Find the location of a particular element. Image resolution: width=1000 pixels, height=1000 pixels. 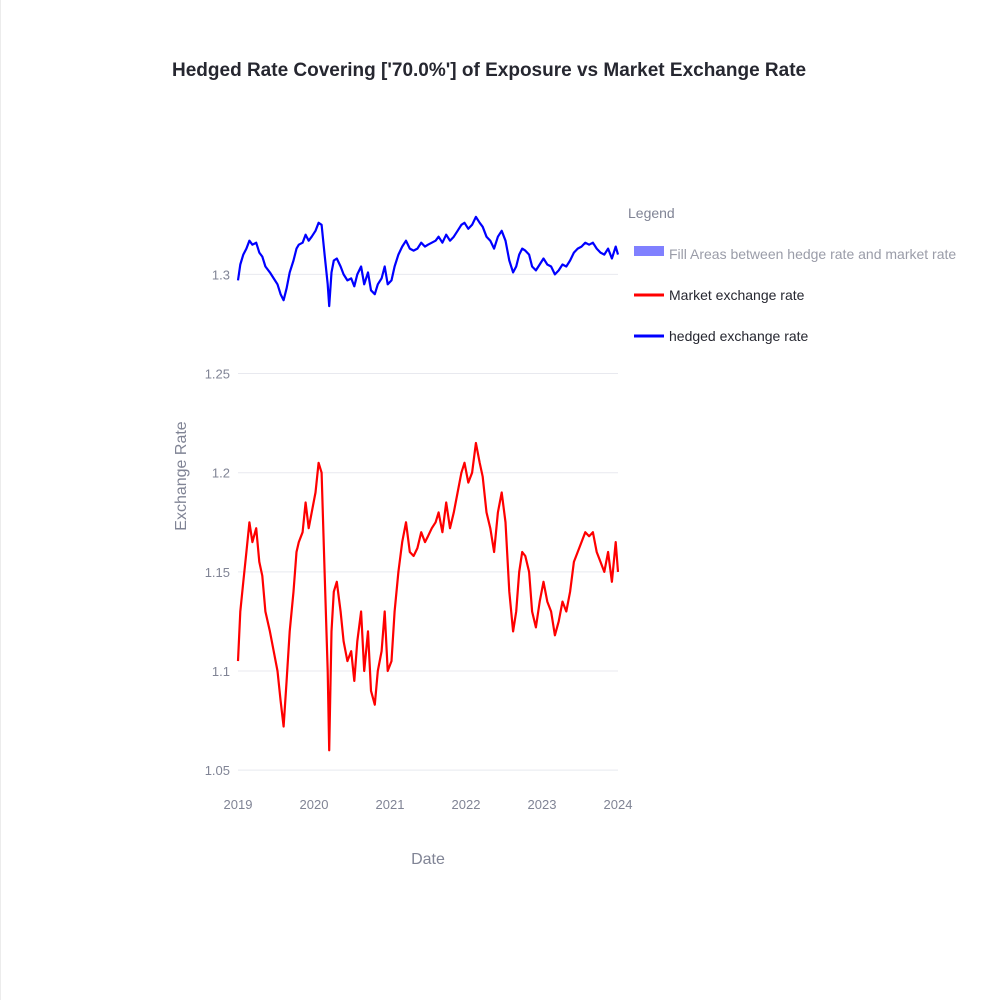

x-tick-label: 2021 is located at coordinates (390, 804).